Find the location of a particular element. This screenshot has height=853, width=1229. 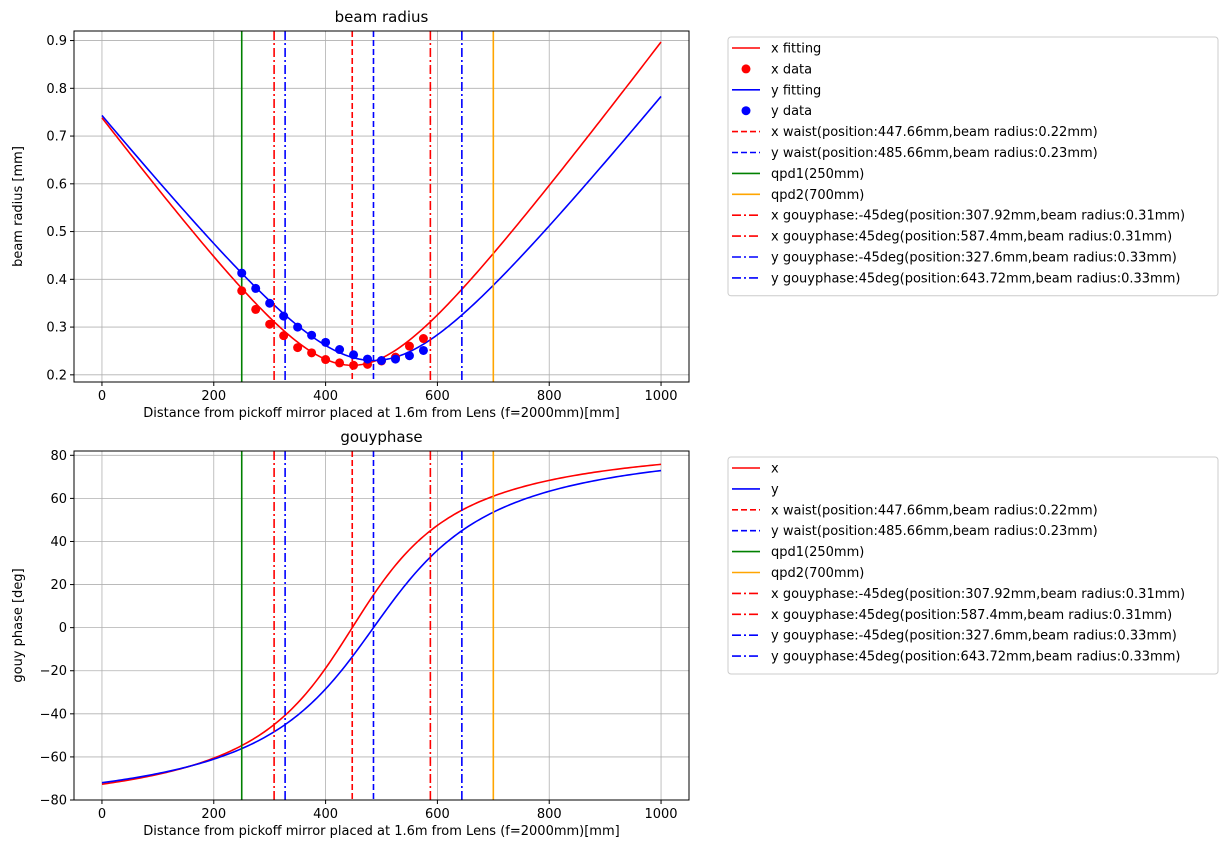

legend-label: y data is located at coordinates (791, 111).